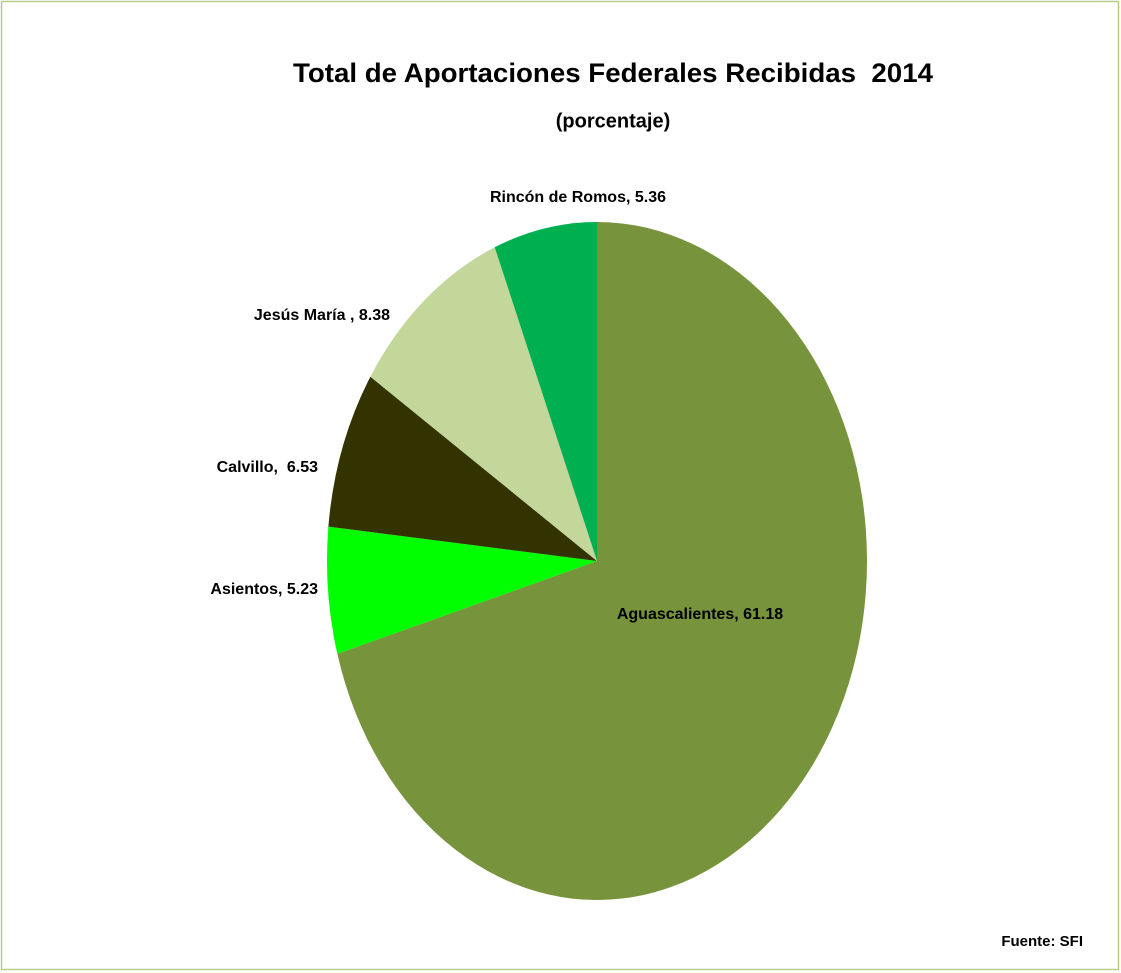 This screenshot has width=1121, height=973. Describe the element at coordinates (267, 467) in the screenshot. I see `data-label: Calvillo, 6.53` at that location.